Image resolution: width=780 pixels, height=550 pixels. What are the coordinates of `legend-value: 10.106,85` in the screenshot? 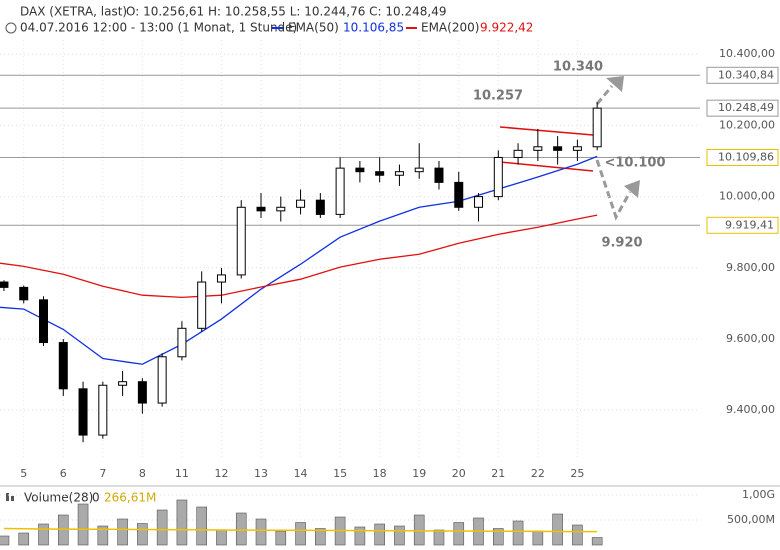 It's located at (373, 28).